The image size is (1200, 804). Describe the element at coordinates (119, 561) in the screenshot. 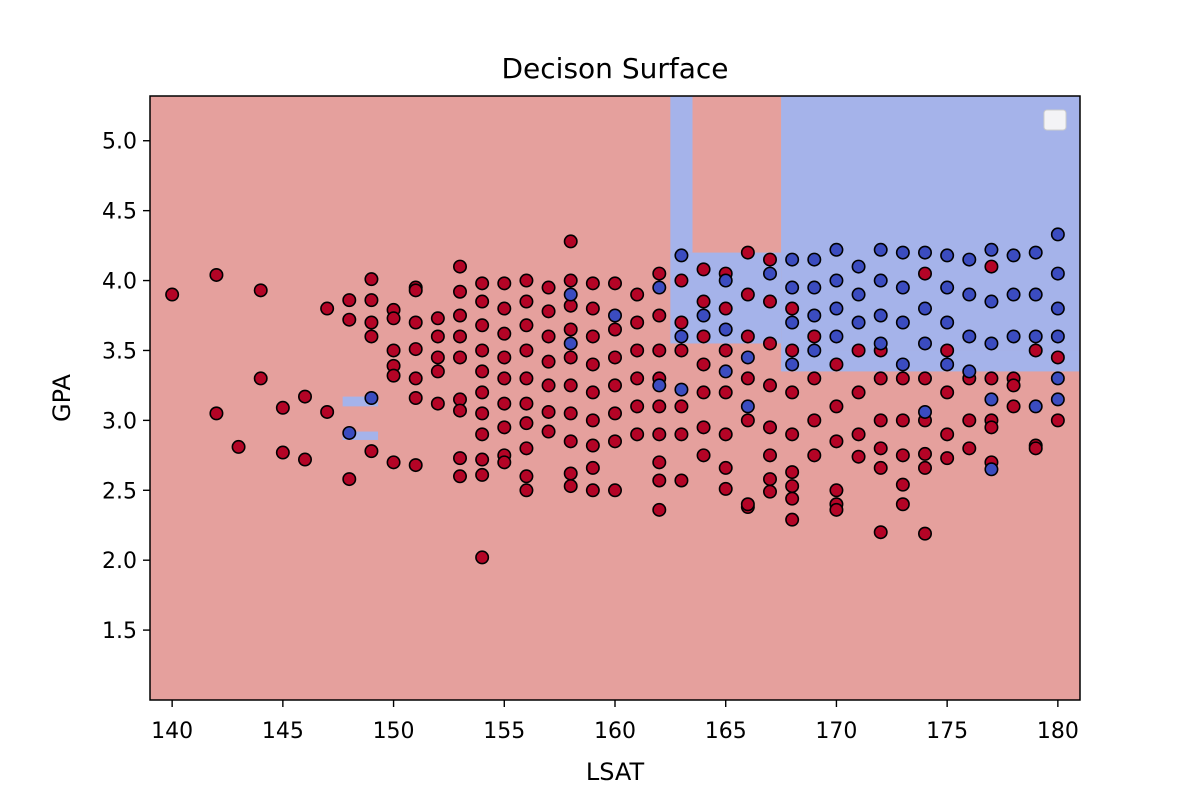

I see `y-tick-label: 2.0` at that location.